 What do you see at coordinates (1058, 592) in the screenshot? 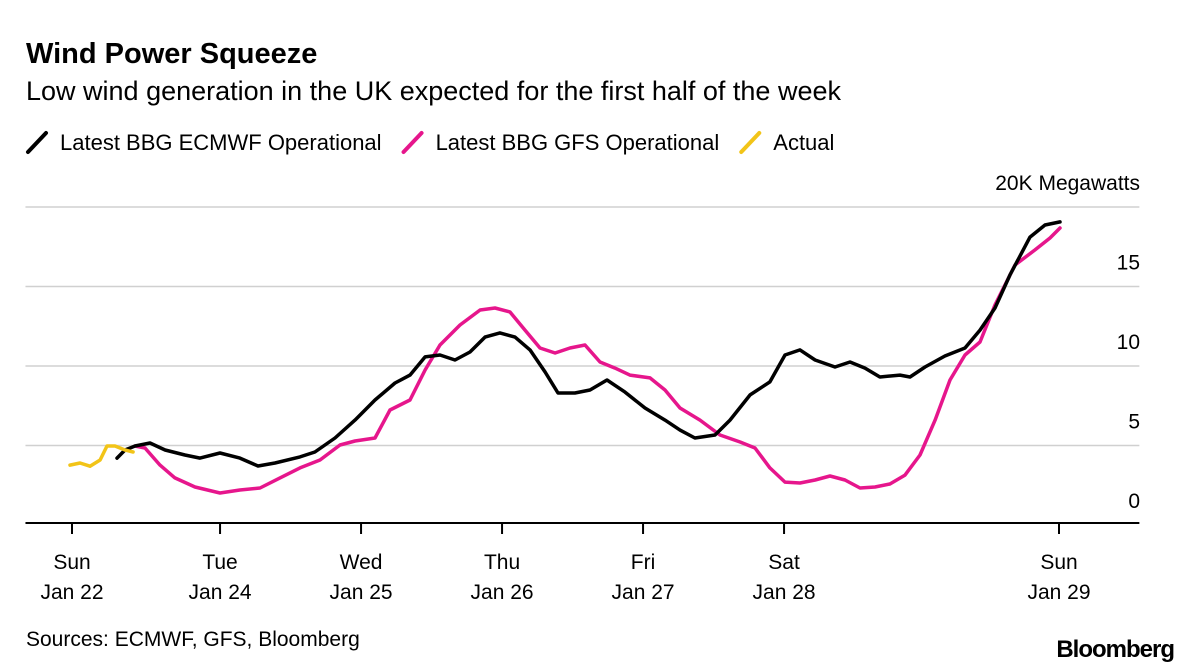
I see `x-tick-date: Jan 29` at bounding box center [1058, 592].